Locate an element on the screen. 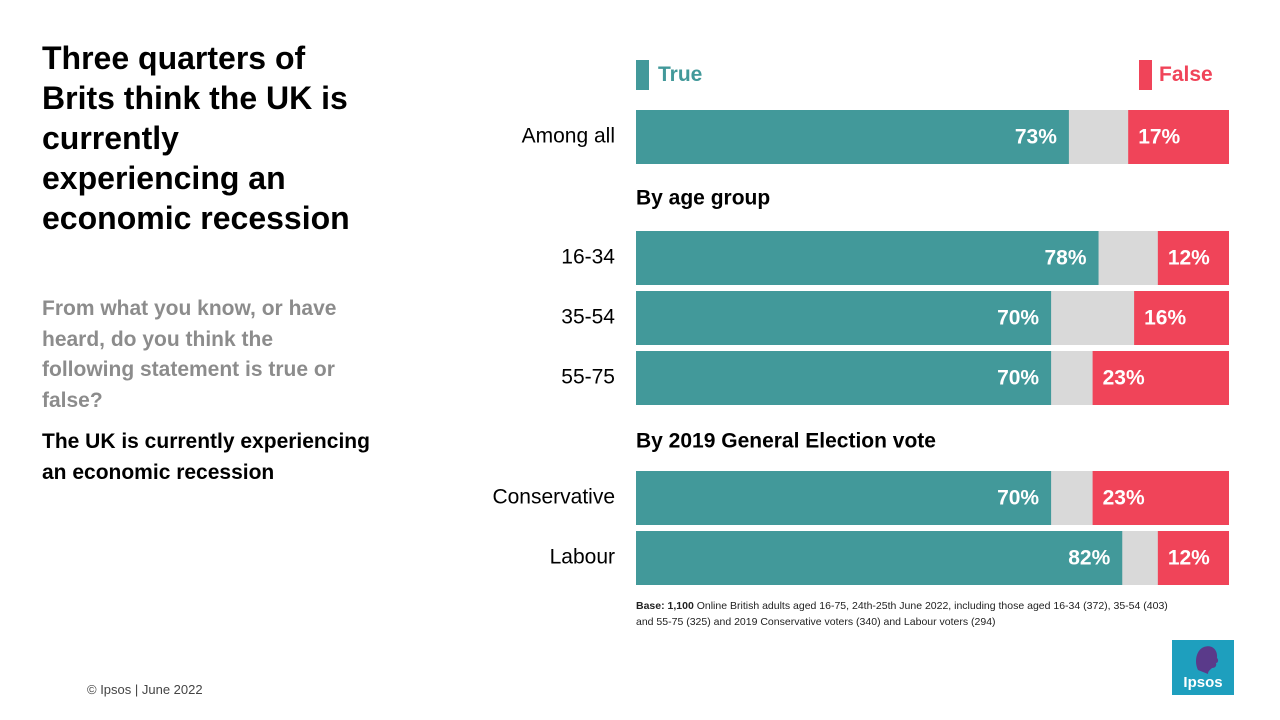 This screenshot has width=1280, height=720. group-heading: By 2019 General Election vote is located at coordinates (786, 441).